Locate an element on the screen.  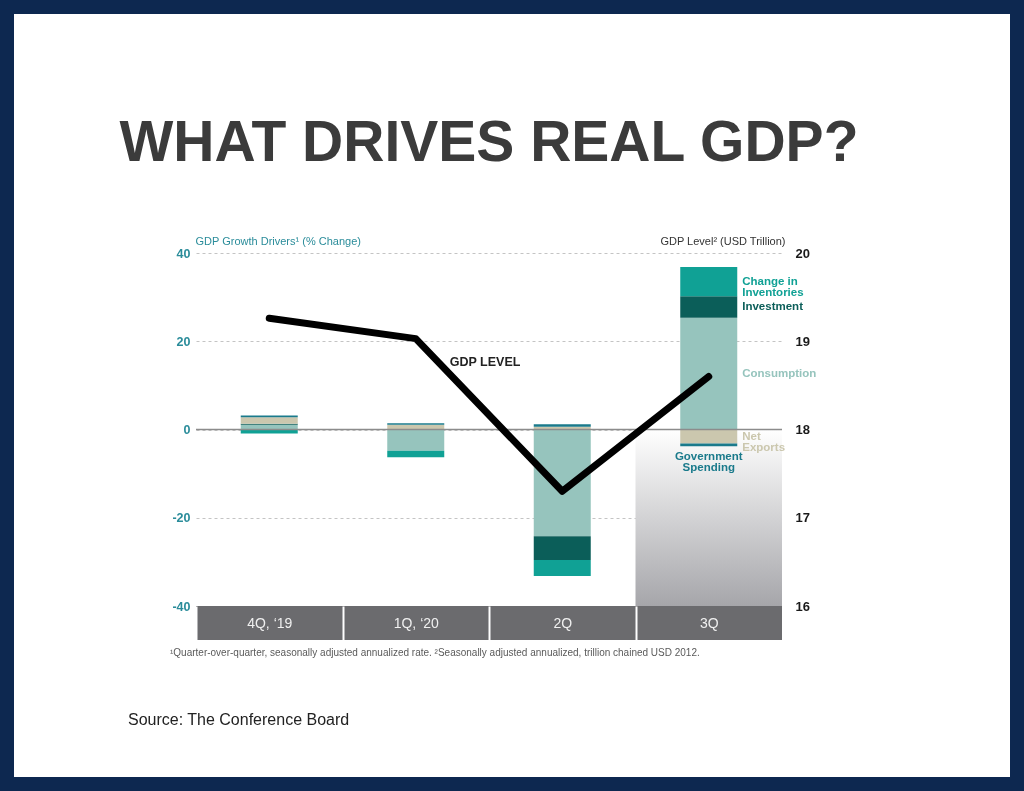
y-tick-label: -20 is located at coordinates (181, 518).